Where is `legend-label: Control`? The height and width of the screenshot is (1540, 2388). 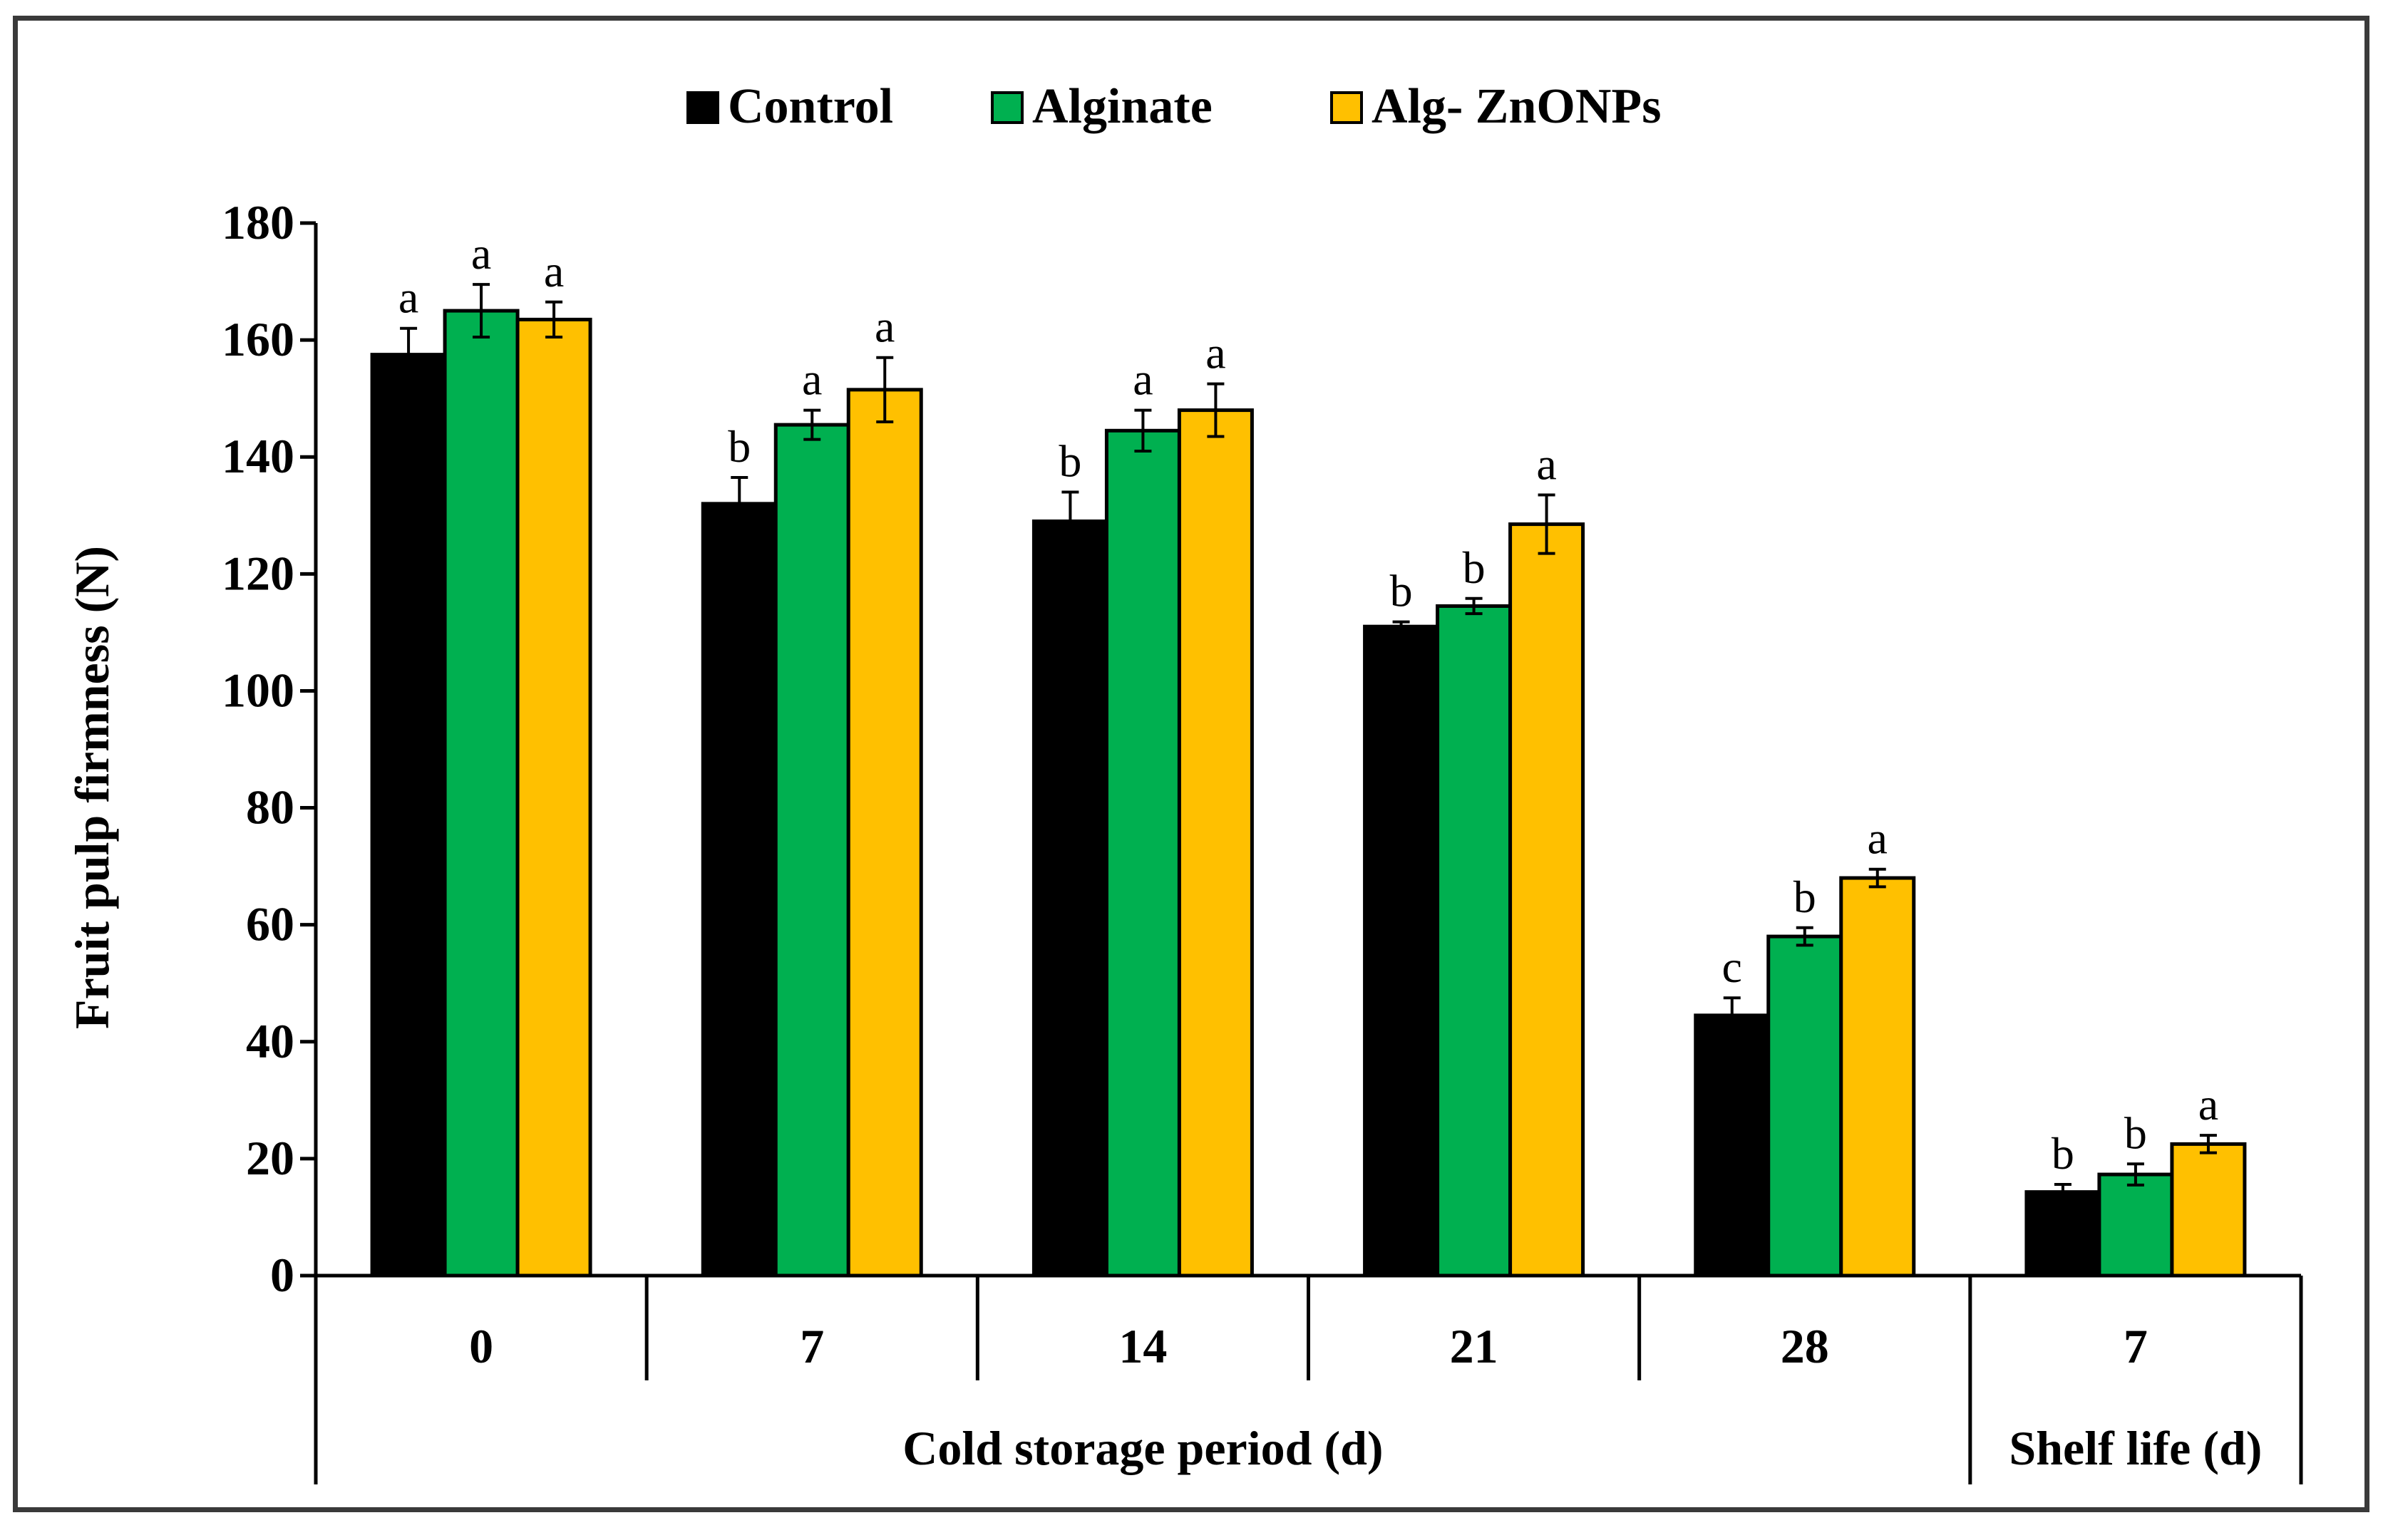 legend-label: Control is located at coordinates (811, 106).